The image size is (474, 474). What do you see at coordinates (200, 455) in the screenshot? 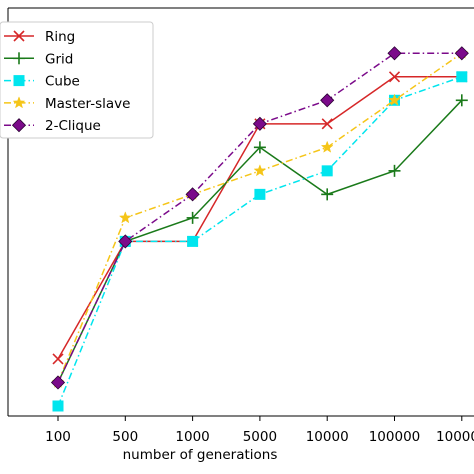
I see `x-axis-label: number of generations` at bounding box center [200, 455].